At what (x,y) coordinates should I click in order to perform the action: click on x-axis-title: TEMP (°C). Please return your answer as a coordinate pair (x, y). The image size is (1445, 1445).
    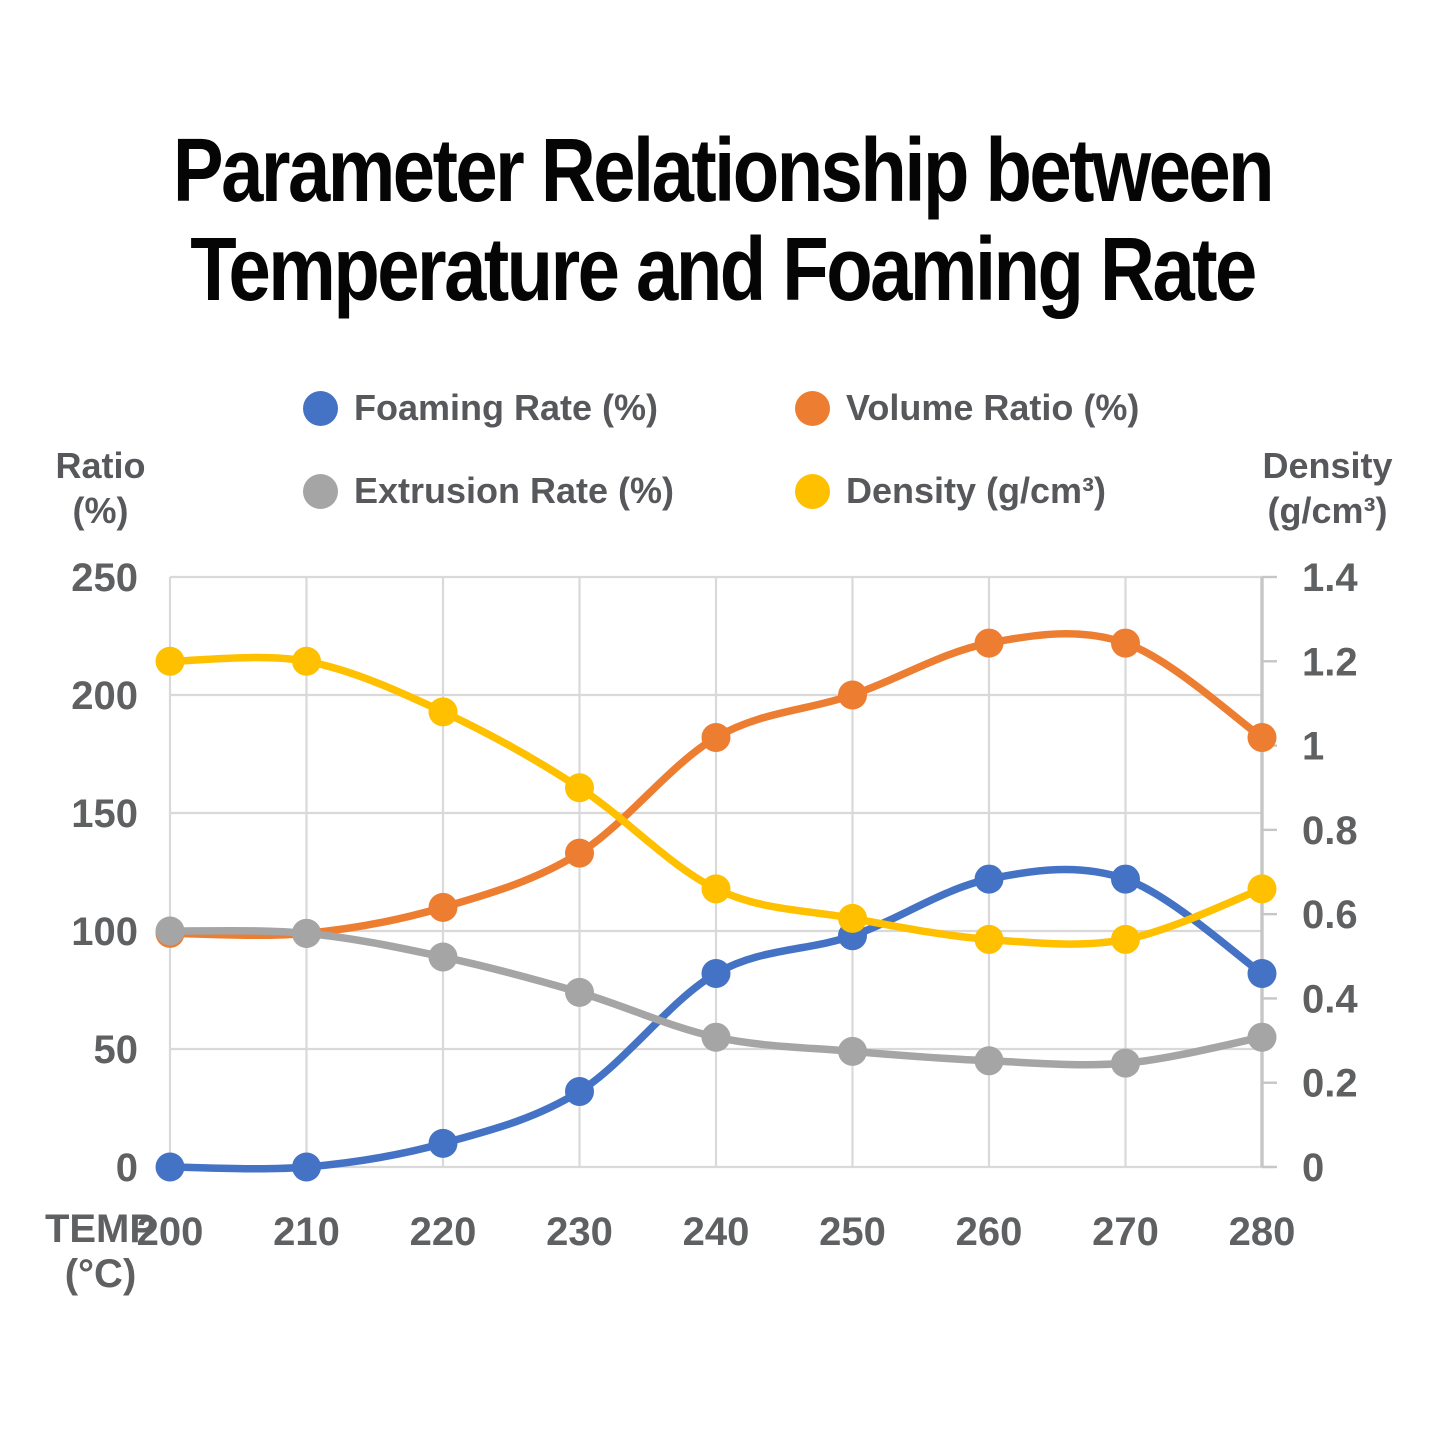
    Looking at the image, I should click on (100, 1252).